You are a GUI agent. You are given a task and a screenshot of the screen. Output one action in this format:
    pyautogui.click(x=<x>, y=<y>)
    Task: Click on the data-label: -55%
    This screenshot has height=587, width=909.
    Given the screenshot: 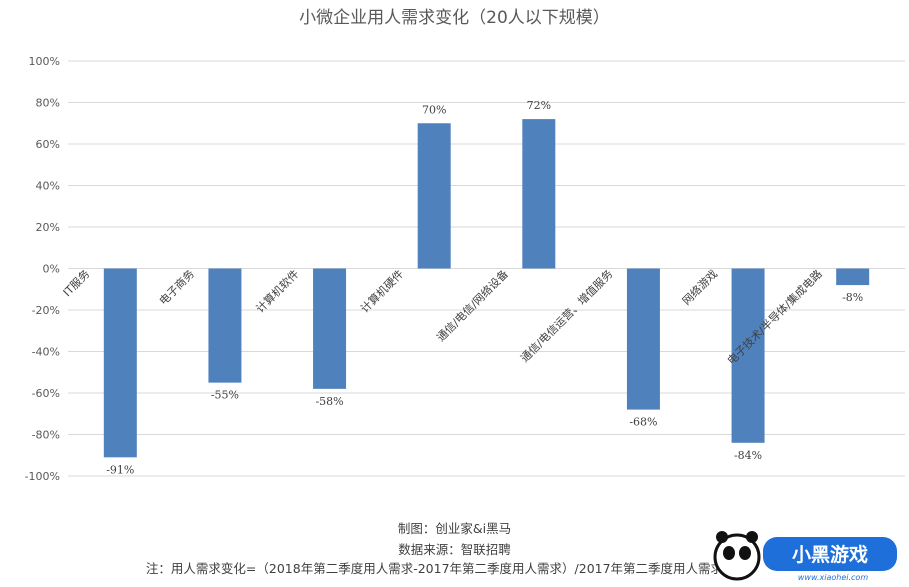 What is the action you would take?
    pyautogui.click(x=225, y=395)
    